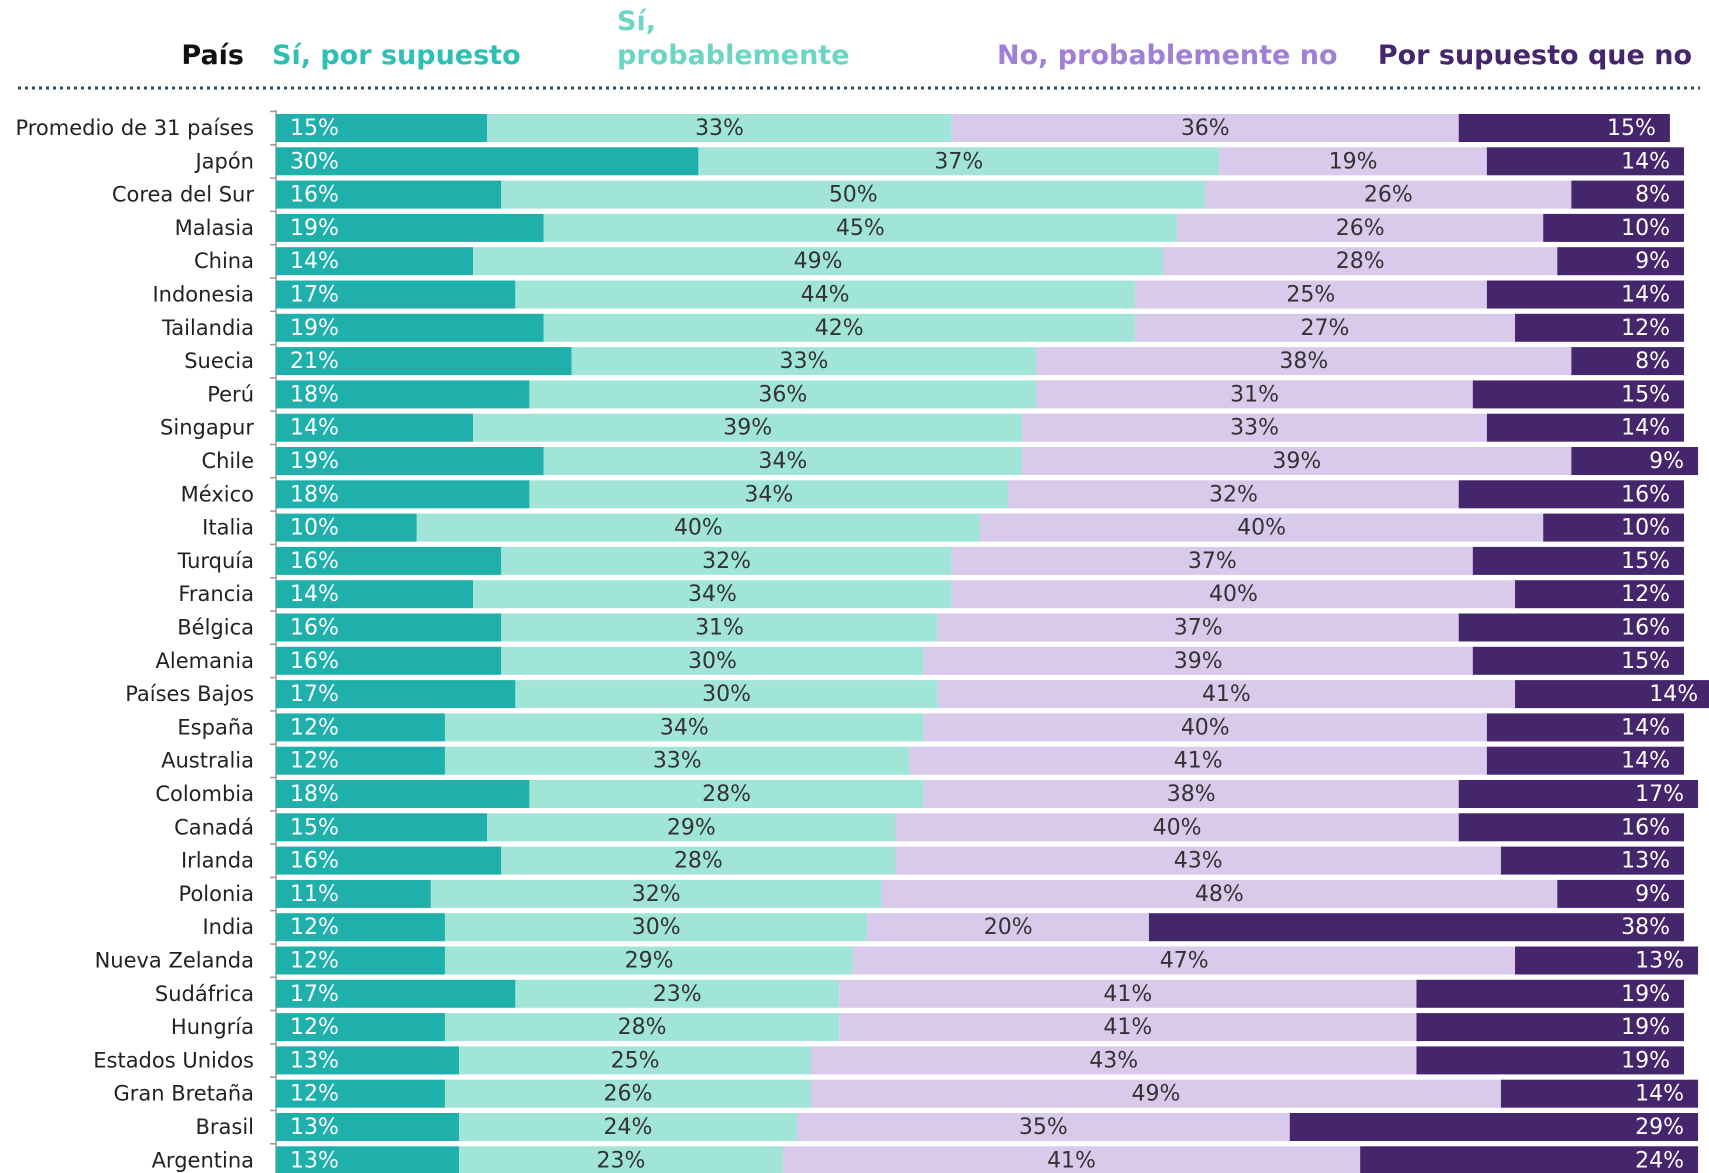 The image size is (1709, 1173). I want to click on value-label: 23%, so click(621, 1160).